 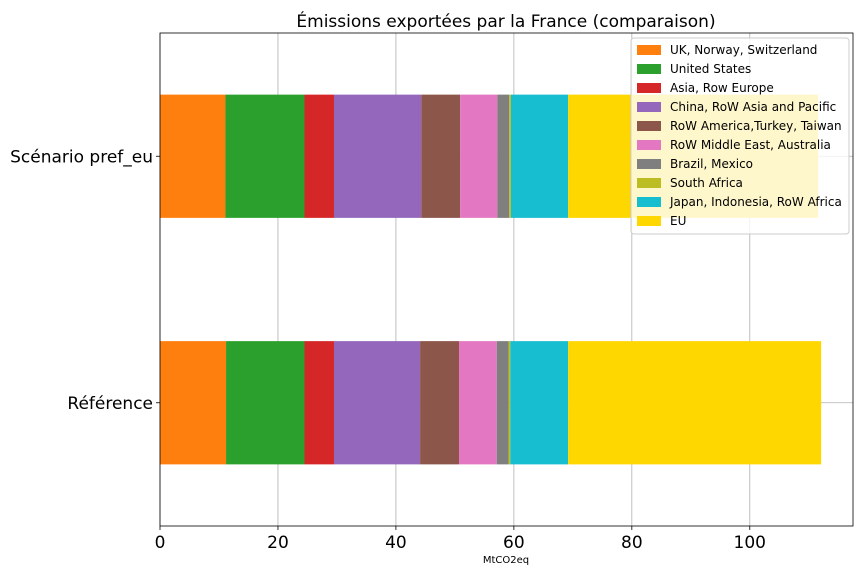 What do you see at coordinates (753, 107) in the screenshot?
I see `legend-label: China, RoW Asia and Pacific` at bounding box center [753, 107].